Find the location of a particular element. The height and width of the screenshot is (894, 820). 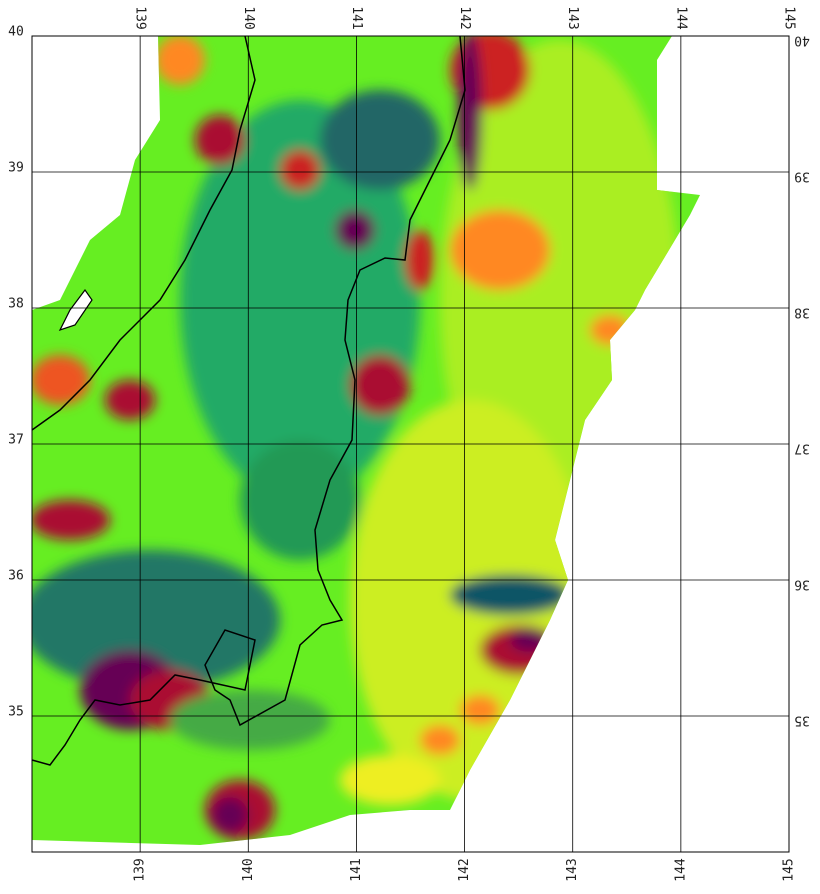

lat-label-left: 39 is located at coordinates (16, 168).